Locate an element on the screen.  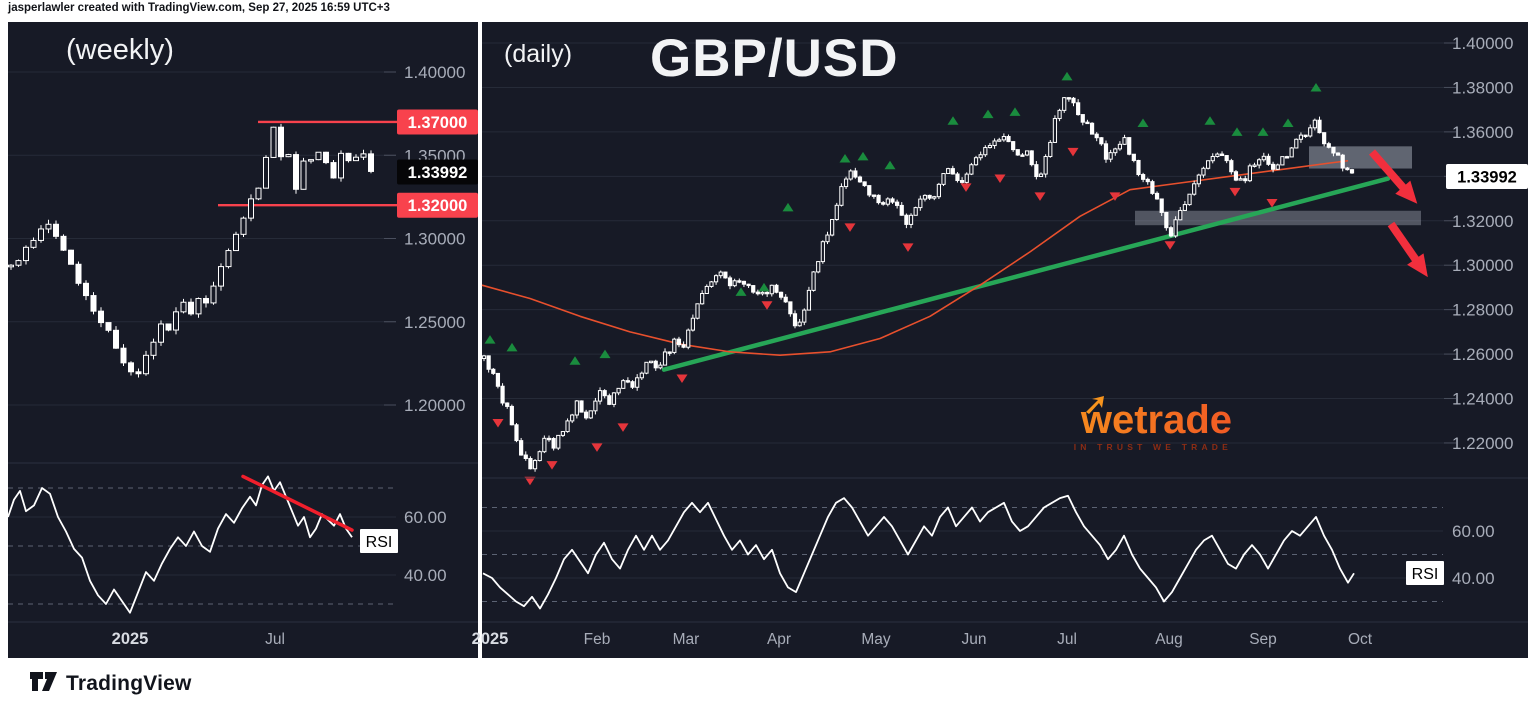
price-axis-label: 1.30000 is located at coordinates (1482, 265).